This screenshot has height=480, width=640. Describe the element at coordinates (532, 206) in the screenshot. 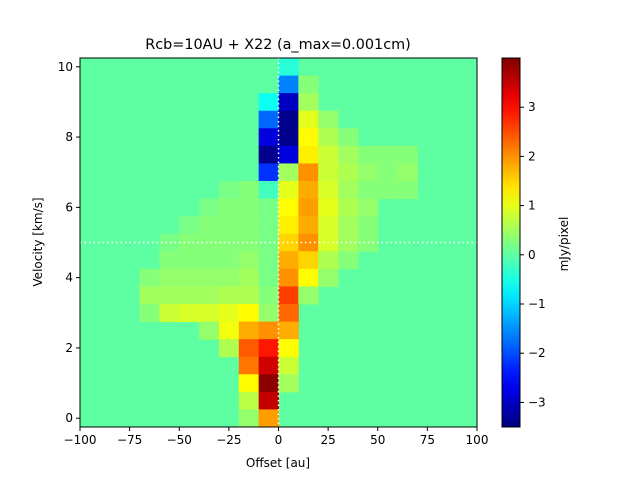

I see `colorbar-tick-label: 1` at that location.